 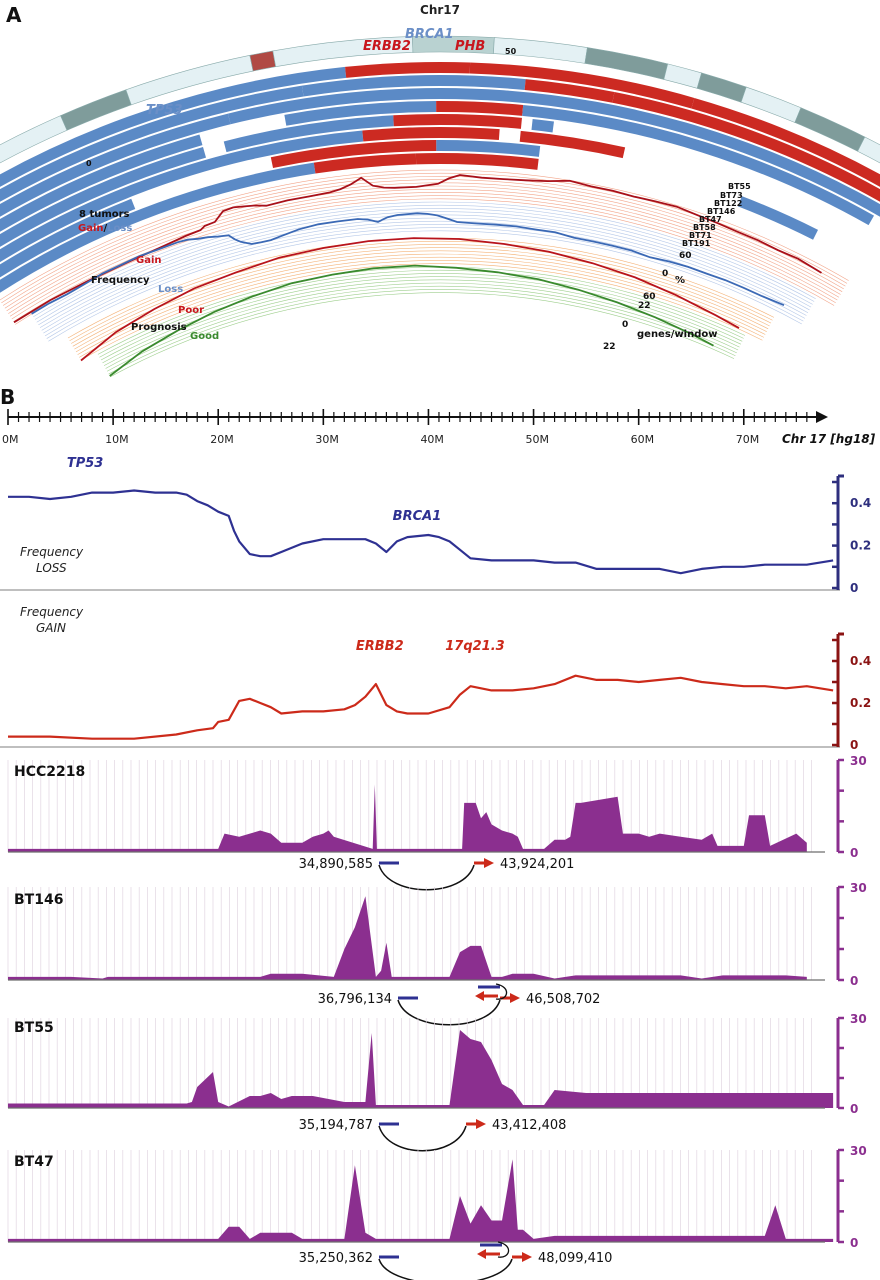 What do you see at coordinates (609, 347) in the screenshot?
I see `scale-prog-good-max: 22` at bounding box center [609, 347].